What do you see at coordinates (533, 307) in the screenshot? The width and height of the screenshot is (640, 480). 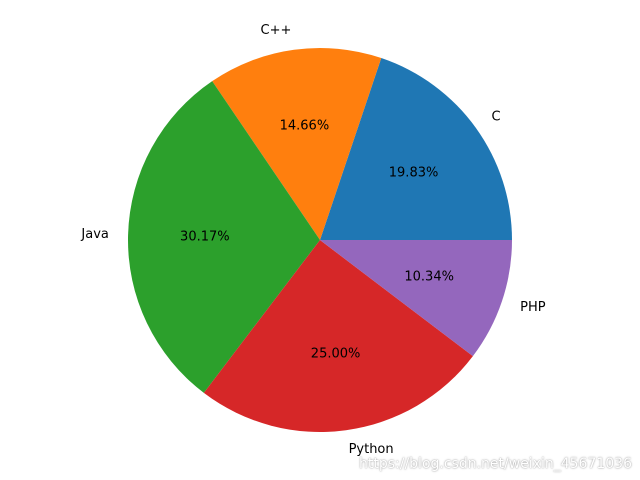 I see `category-label: PHP` at bounding box center [533, 307].